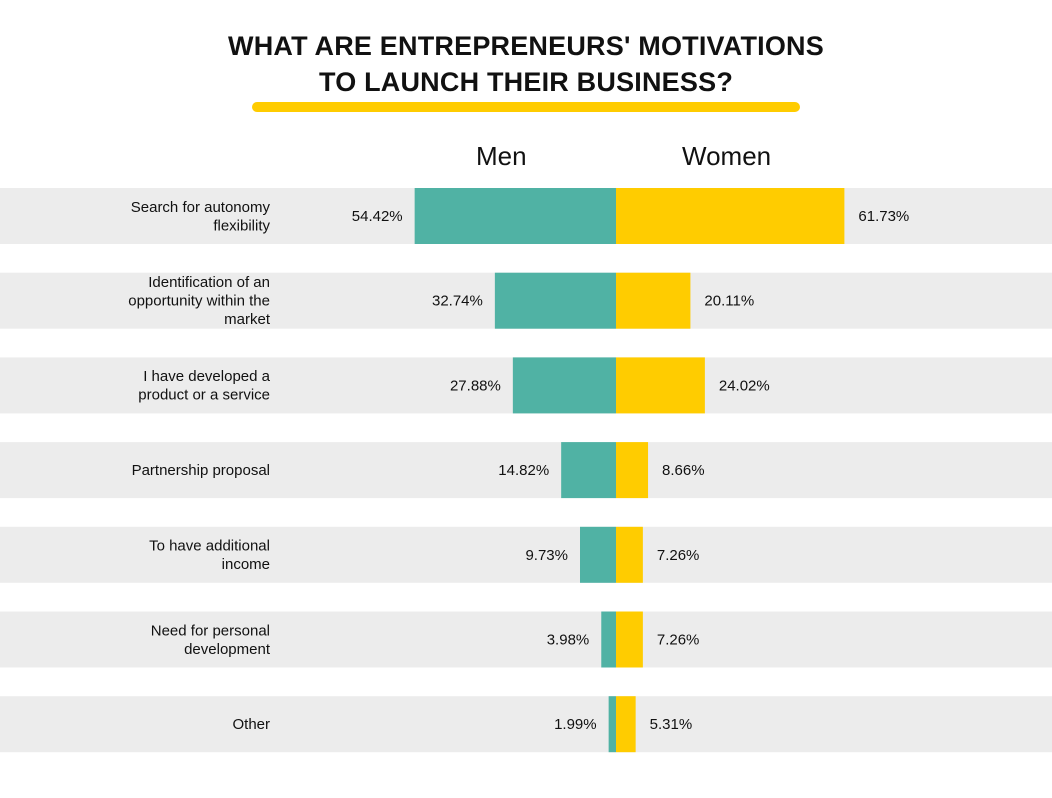 Image resolution: width=1052 pixels, height=798 pixels. I want to click on category-label: market, so click(247, 319).